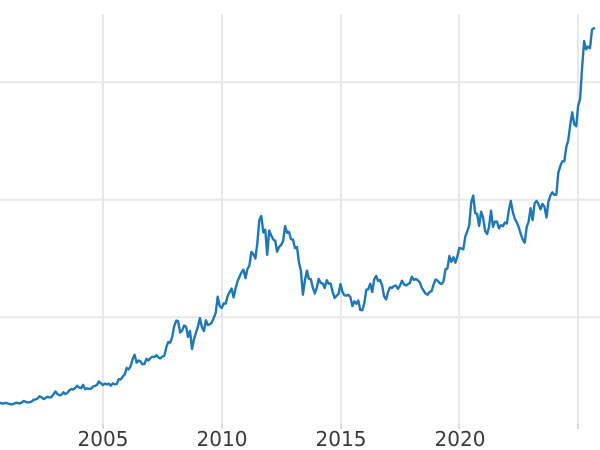  I want to click on x-axis-ticks, so click(340, 426).